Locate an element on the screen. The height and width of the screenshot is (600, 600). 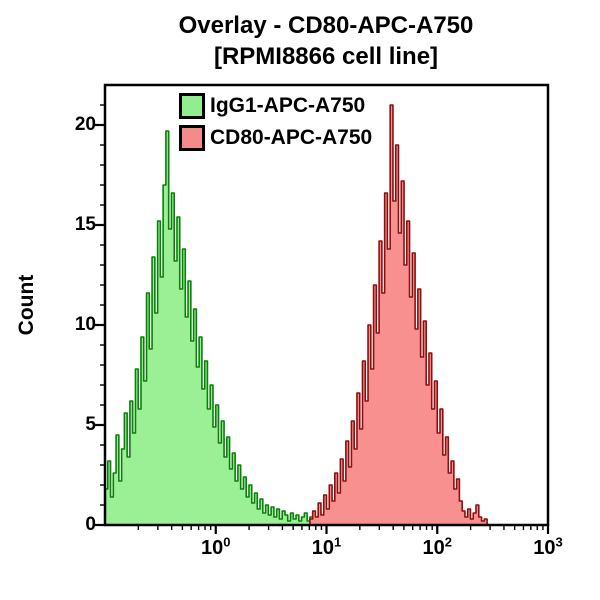
legend-item: CD80-APC-A750 is located at coordinates (275, 138).